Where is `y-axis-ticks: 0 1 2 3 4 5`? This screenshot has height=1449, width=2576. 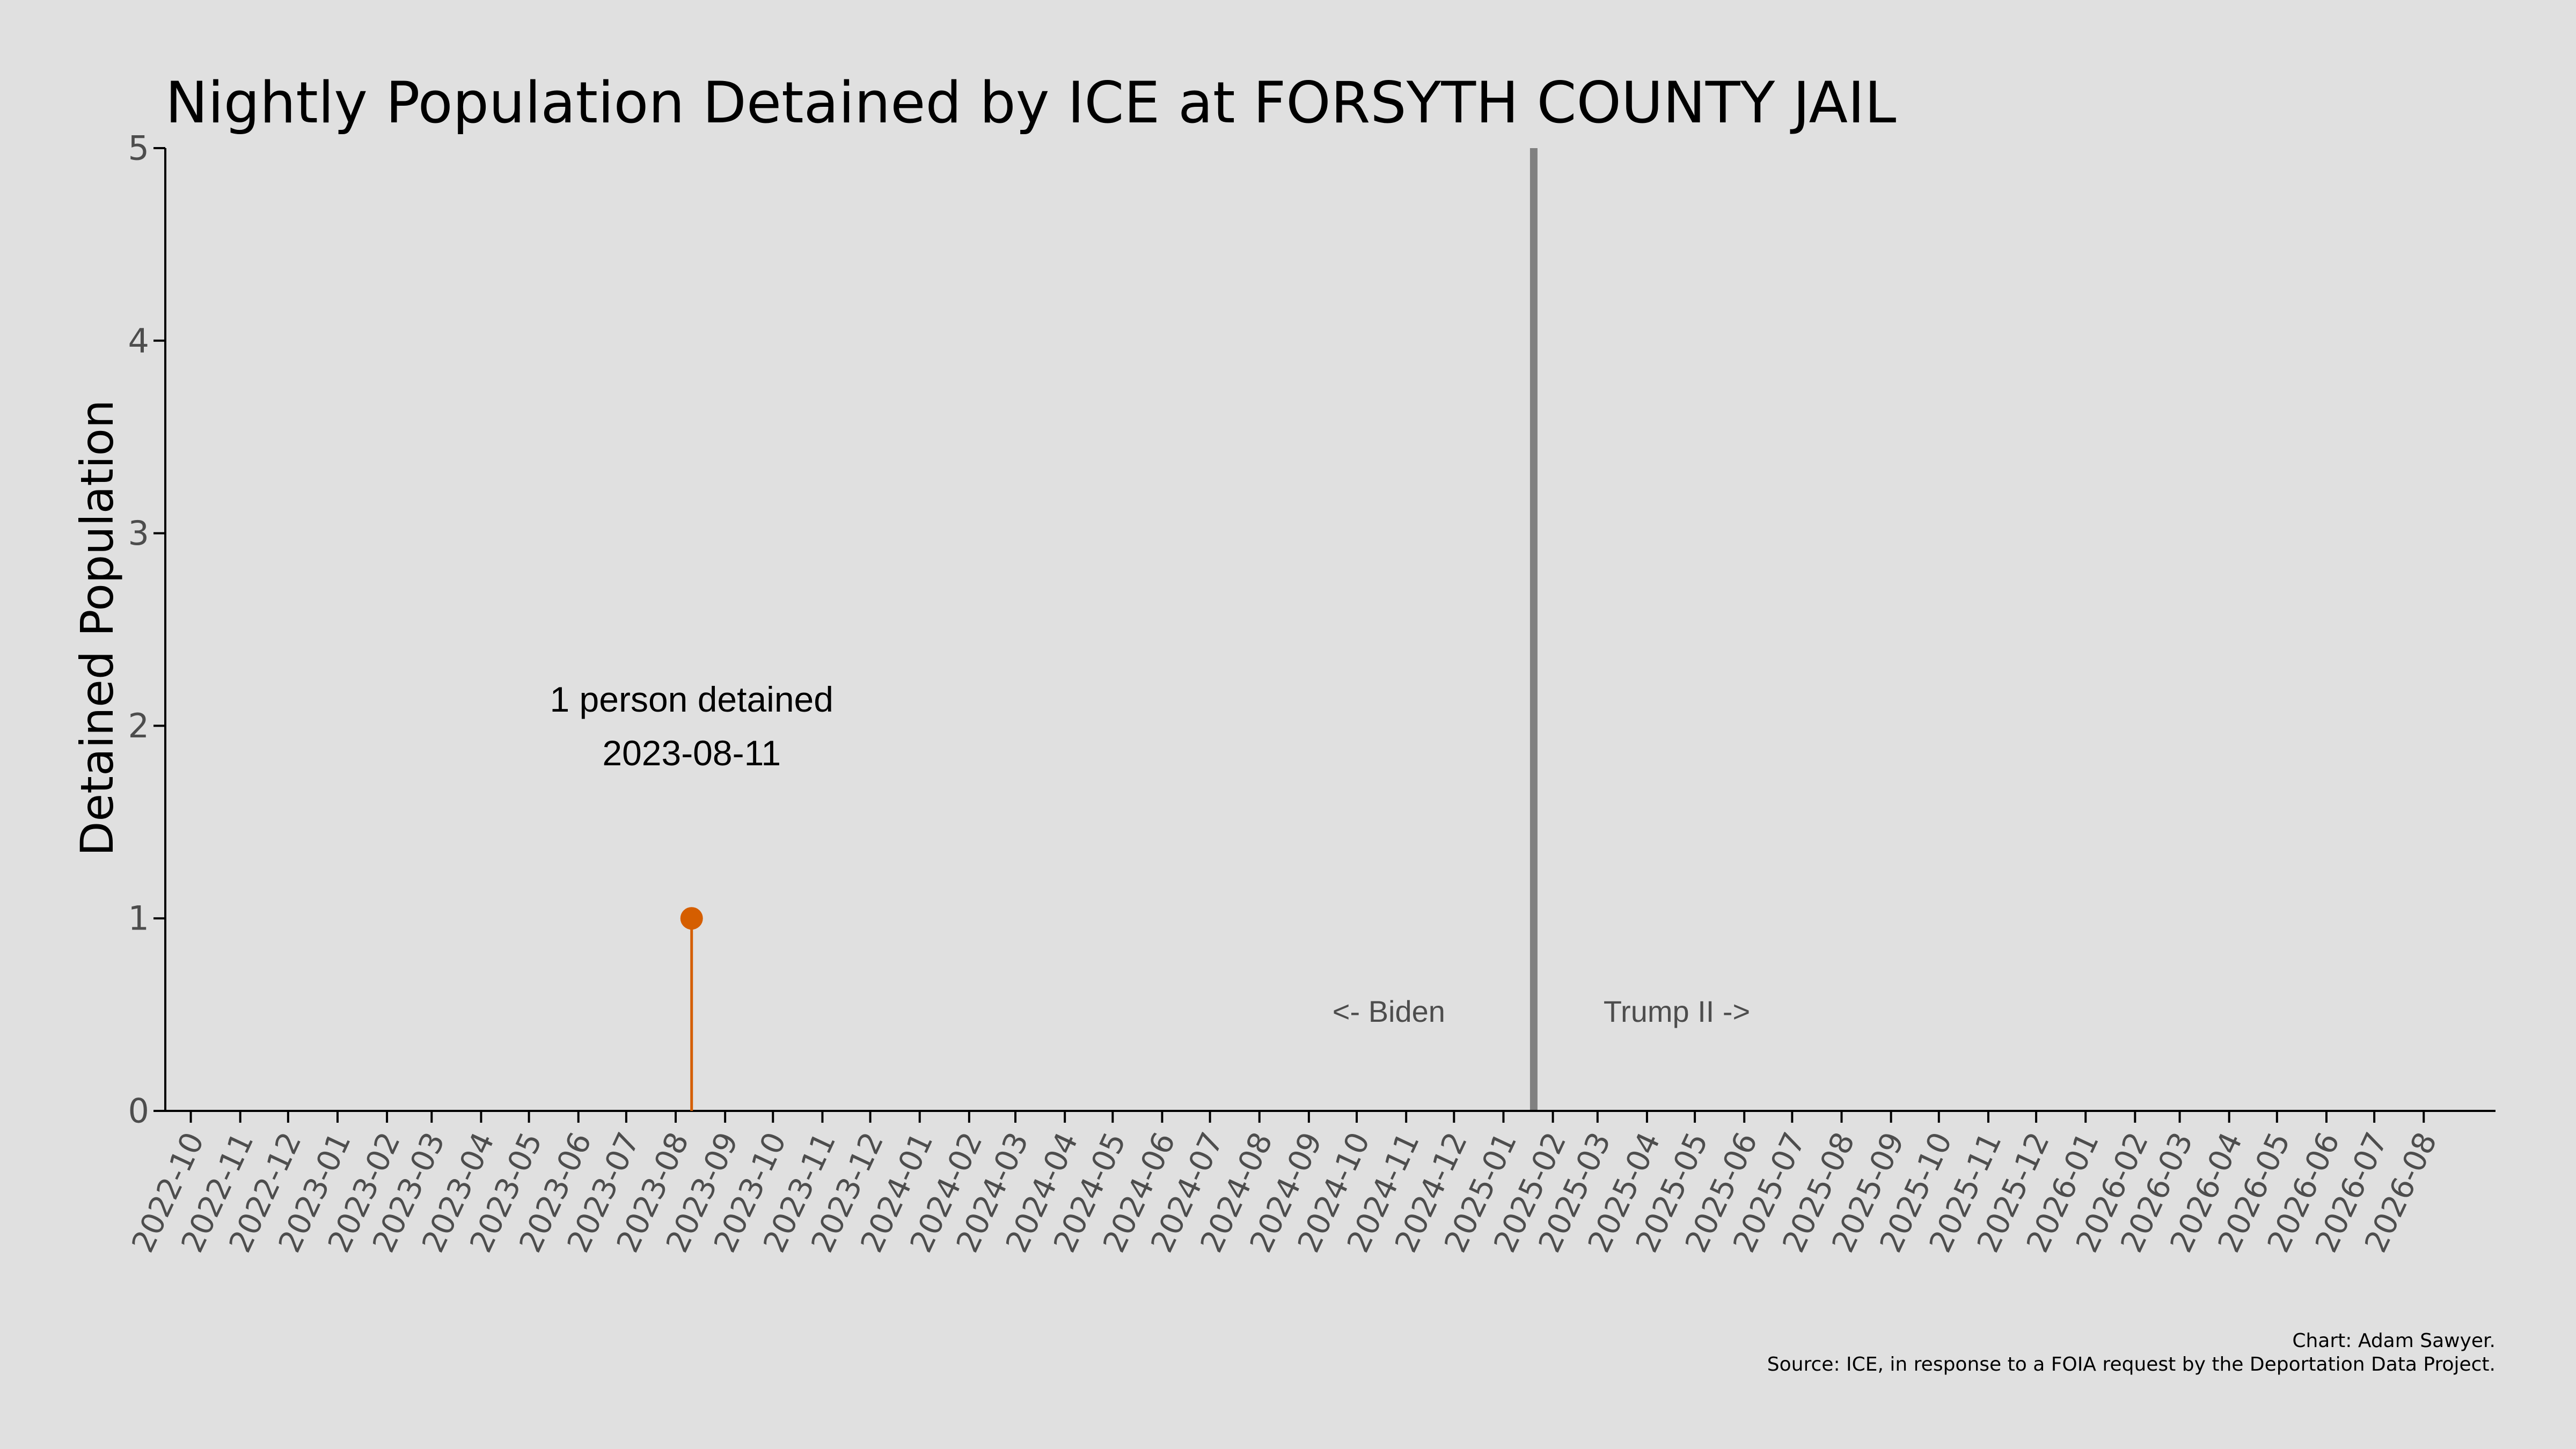 y-axis-ticks: 0 1 2 3 4 5 is located at coordinates (146, 630).